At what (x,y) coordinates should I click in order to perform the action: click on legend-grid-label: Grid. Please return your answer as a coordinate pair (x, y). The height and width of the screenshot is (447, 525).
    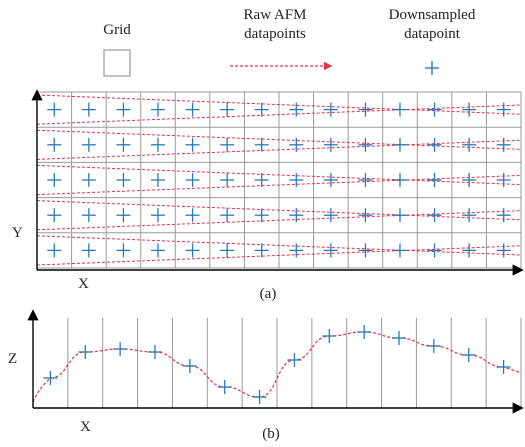
    Looking at the image, I should click on (117, 30).